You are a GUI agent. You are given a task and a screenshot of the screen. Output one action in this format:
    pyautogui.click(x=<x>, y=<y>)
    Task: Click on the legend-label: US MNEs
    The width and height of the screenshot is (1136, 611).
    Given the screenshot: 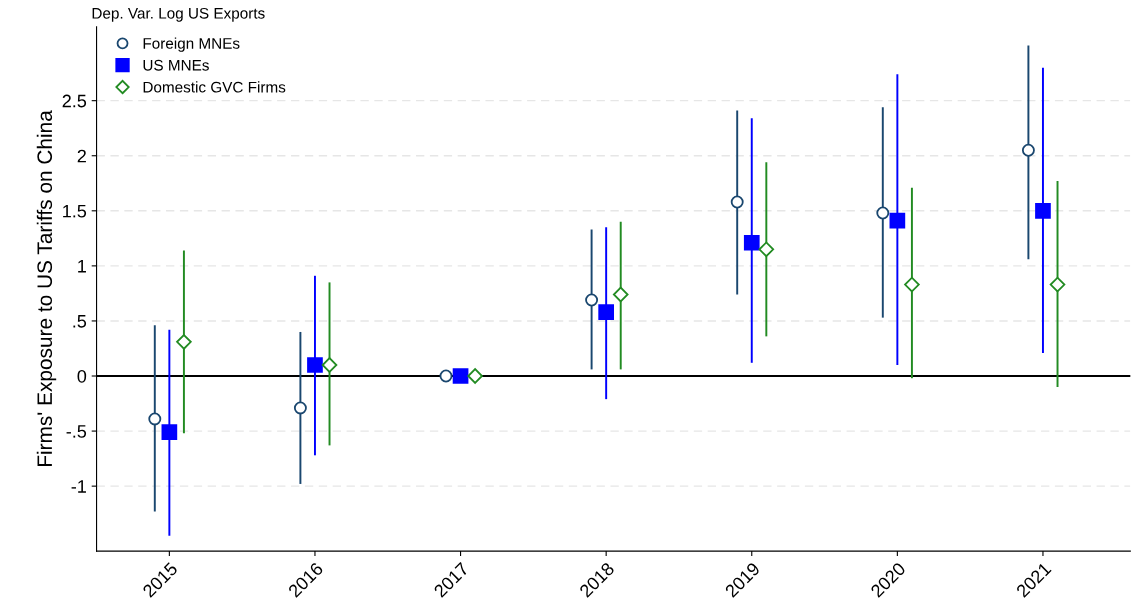 What is the action you would take?
    pyautogui.click(x=176, y=65)
    